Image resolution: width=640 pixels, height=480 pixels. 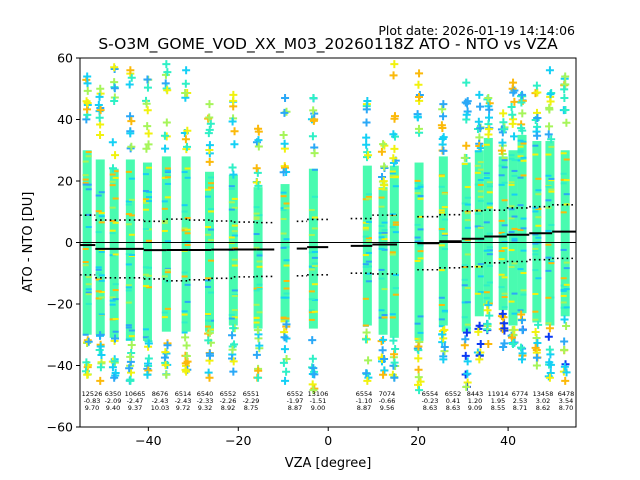 I want to click on bin-std: 8.63, so click(x=430, y=408).